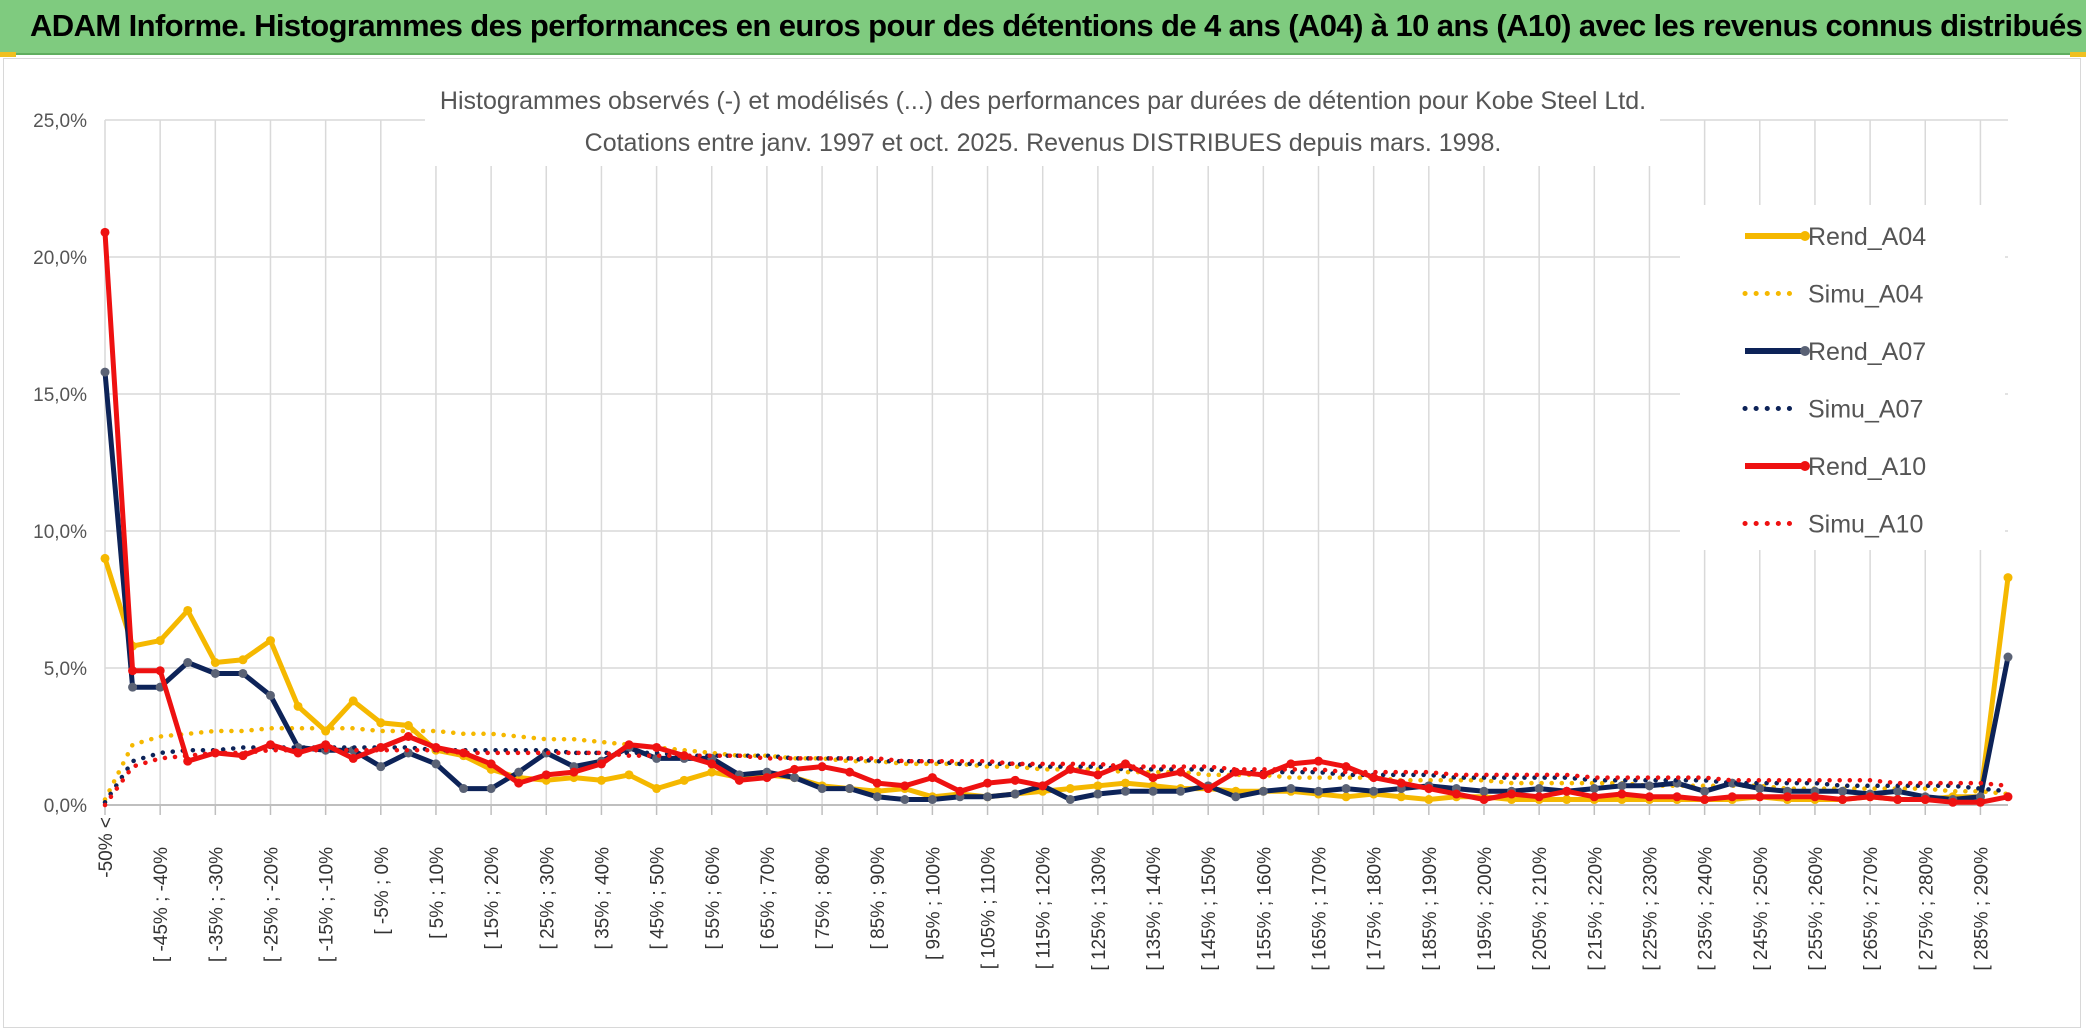 The width and height of the screenshot is (2086, 1033). Describe the element at coordinates (1595, 909) in the screenshot. I see `x-tick-label: [ 215% ; 220%` at that location.